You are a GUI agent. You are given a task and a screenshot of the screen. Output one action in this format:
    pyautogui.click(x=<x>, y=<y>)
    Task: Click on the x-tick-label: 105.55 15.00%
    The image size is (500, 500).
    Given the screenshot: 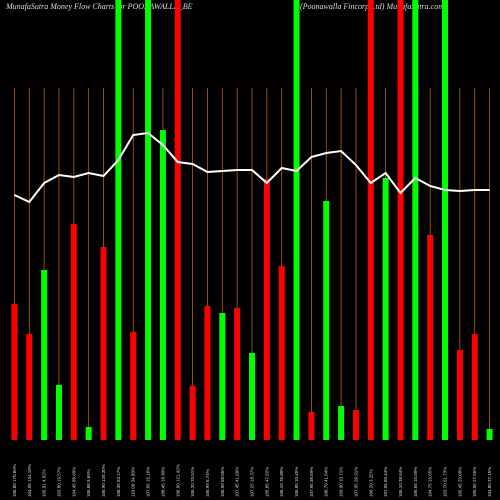 What is the action you would take?
    pyautogui.click(x=415, y=482)
    